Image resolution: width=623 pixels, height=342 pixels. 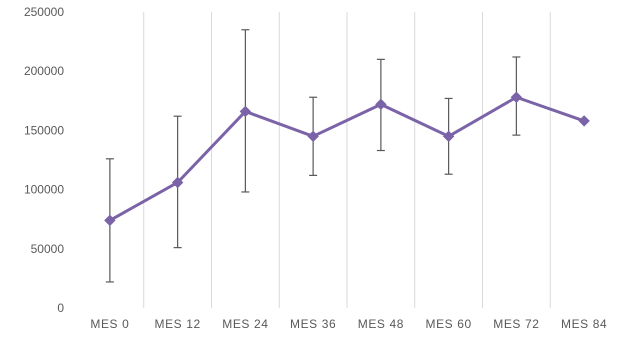 What do you see at coordinates (448, 324) in the screenshot?
I see `x-tick-label: MES 60` at bounding box center [448, 324].